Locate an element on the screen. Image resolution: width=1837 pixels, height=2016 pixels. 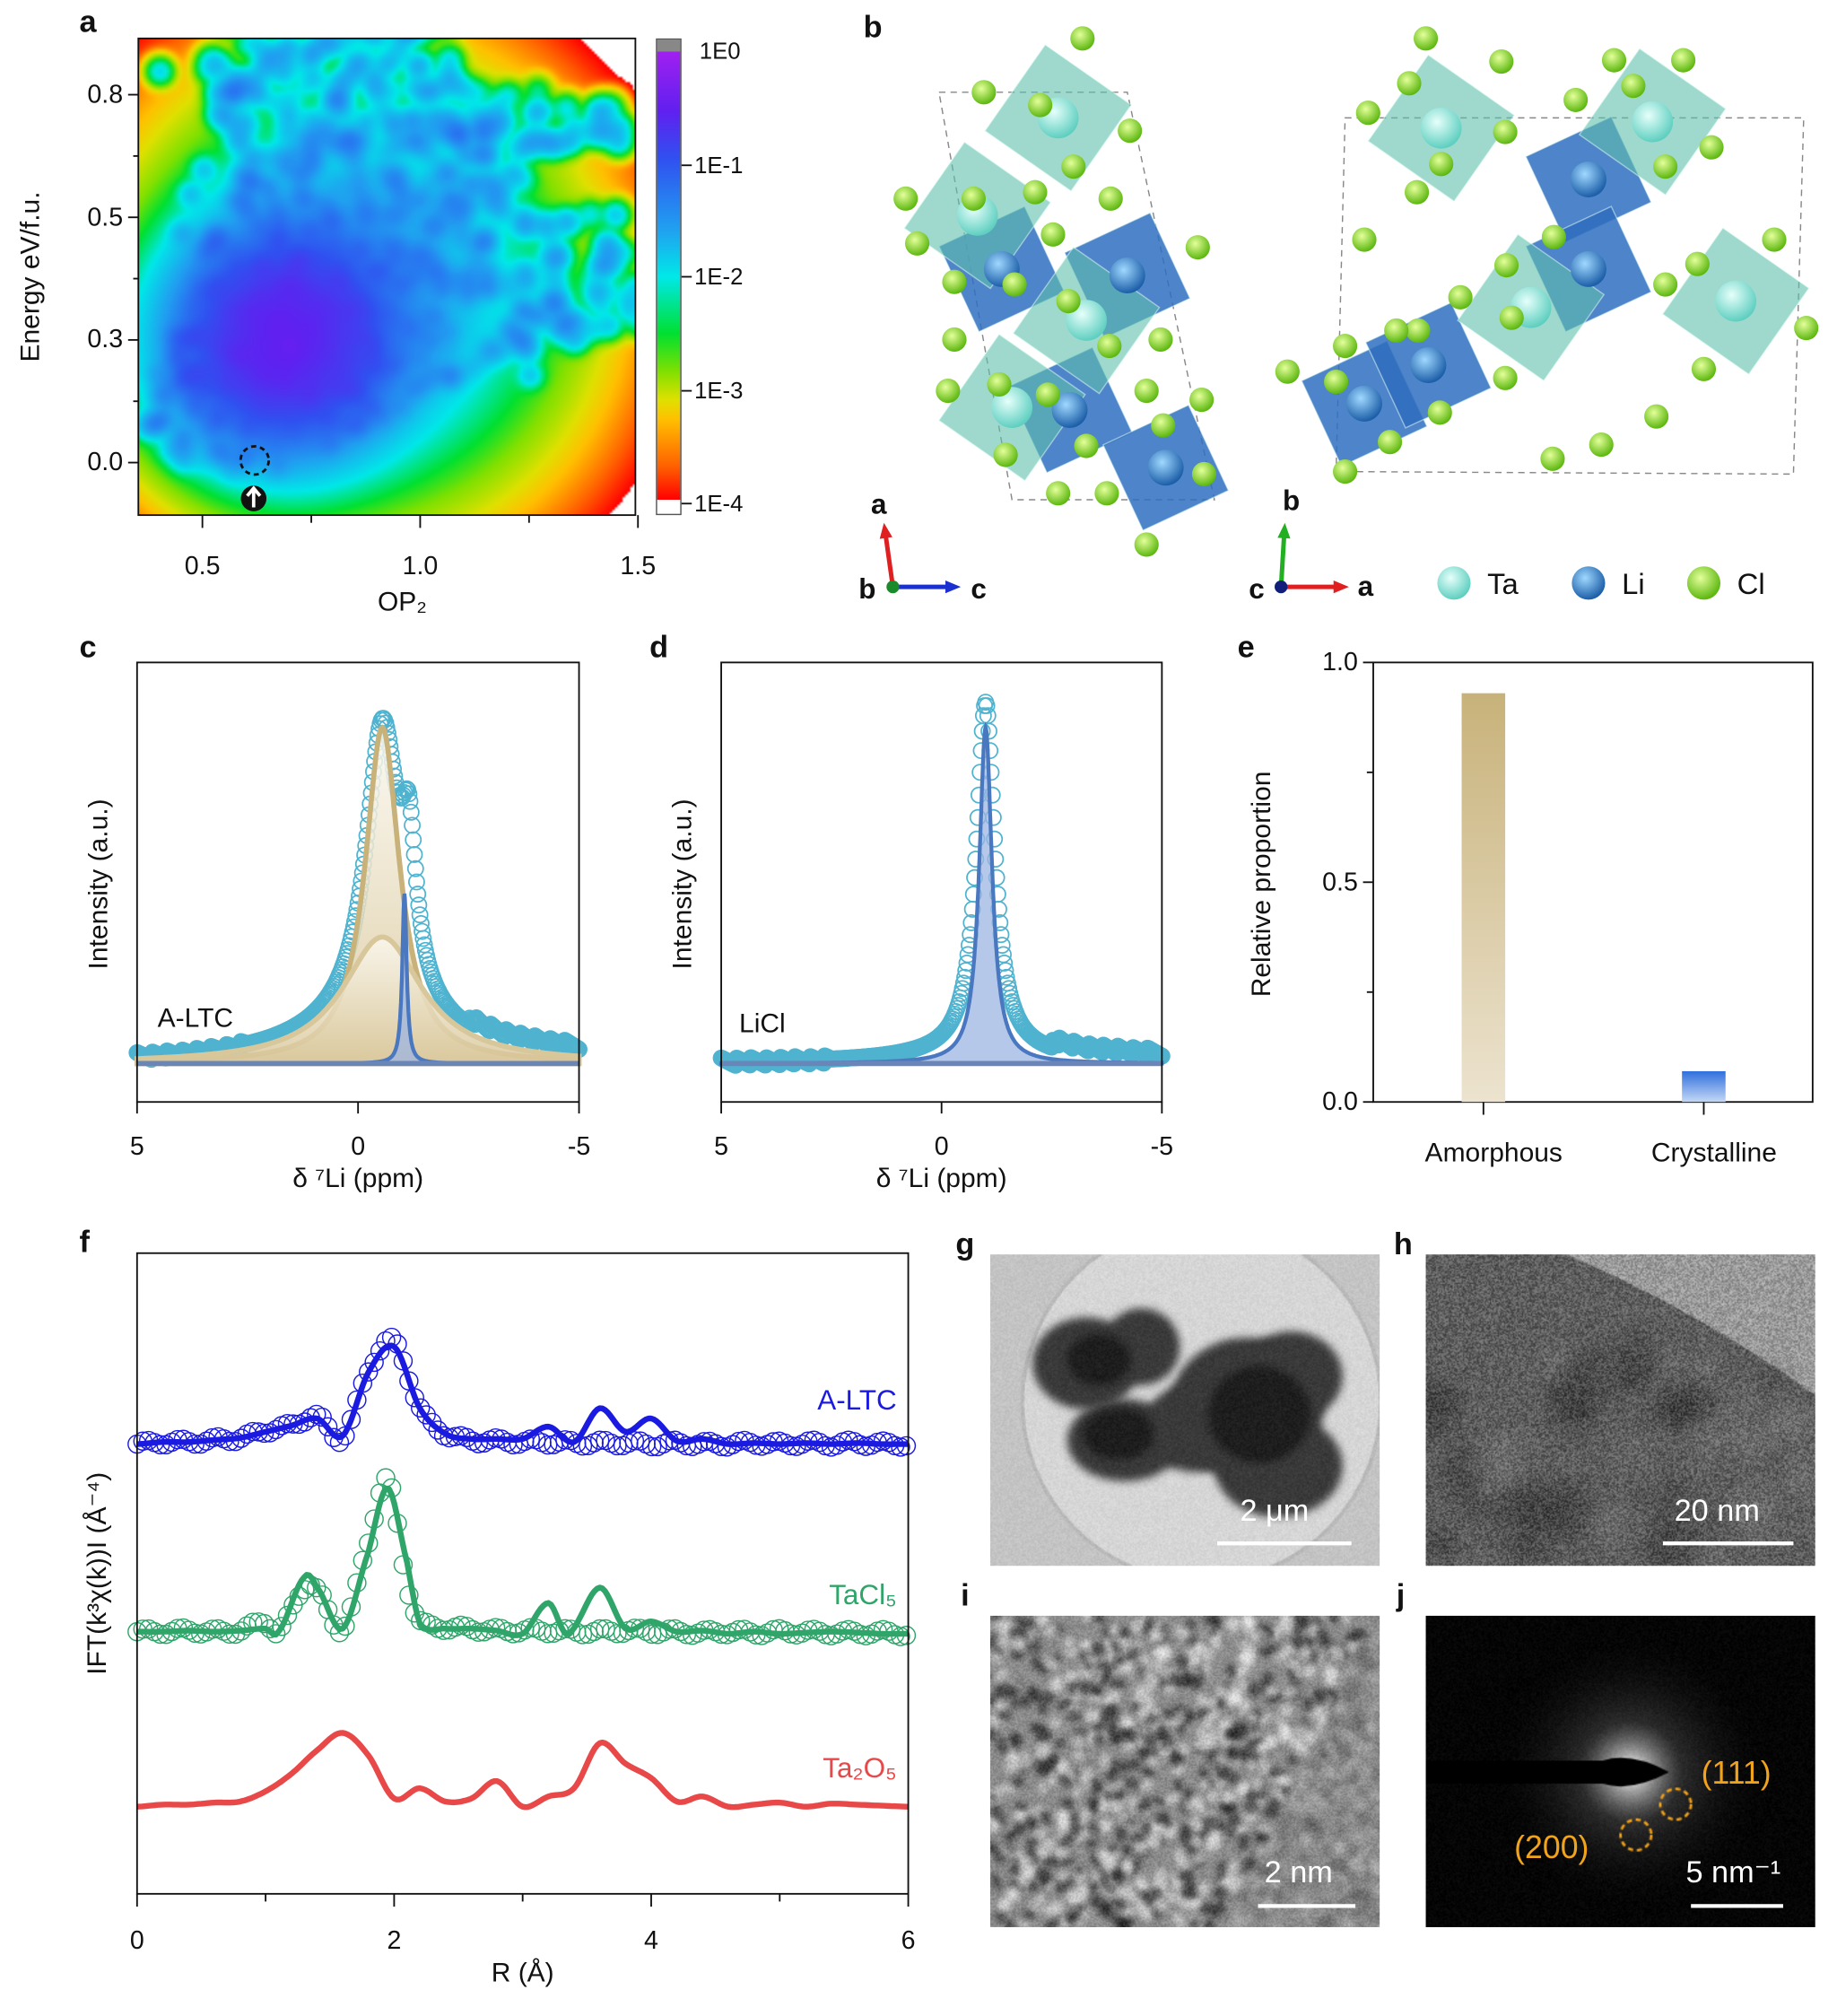
panel-label-e: e is located at coordinates (1246, 648).